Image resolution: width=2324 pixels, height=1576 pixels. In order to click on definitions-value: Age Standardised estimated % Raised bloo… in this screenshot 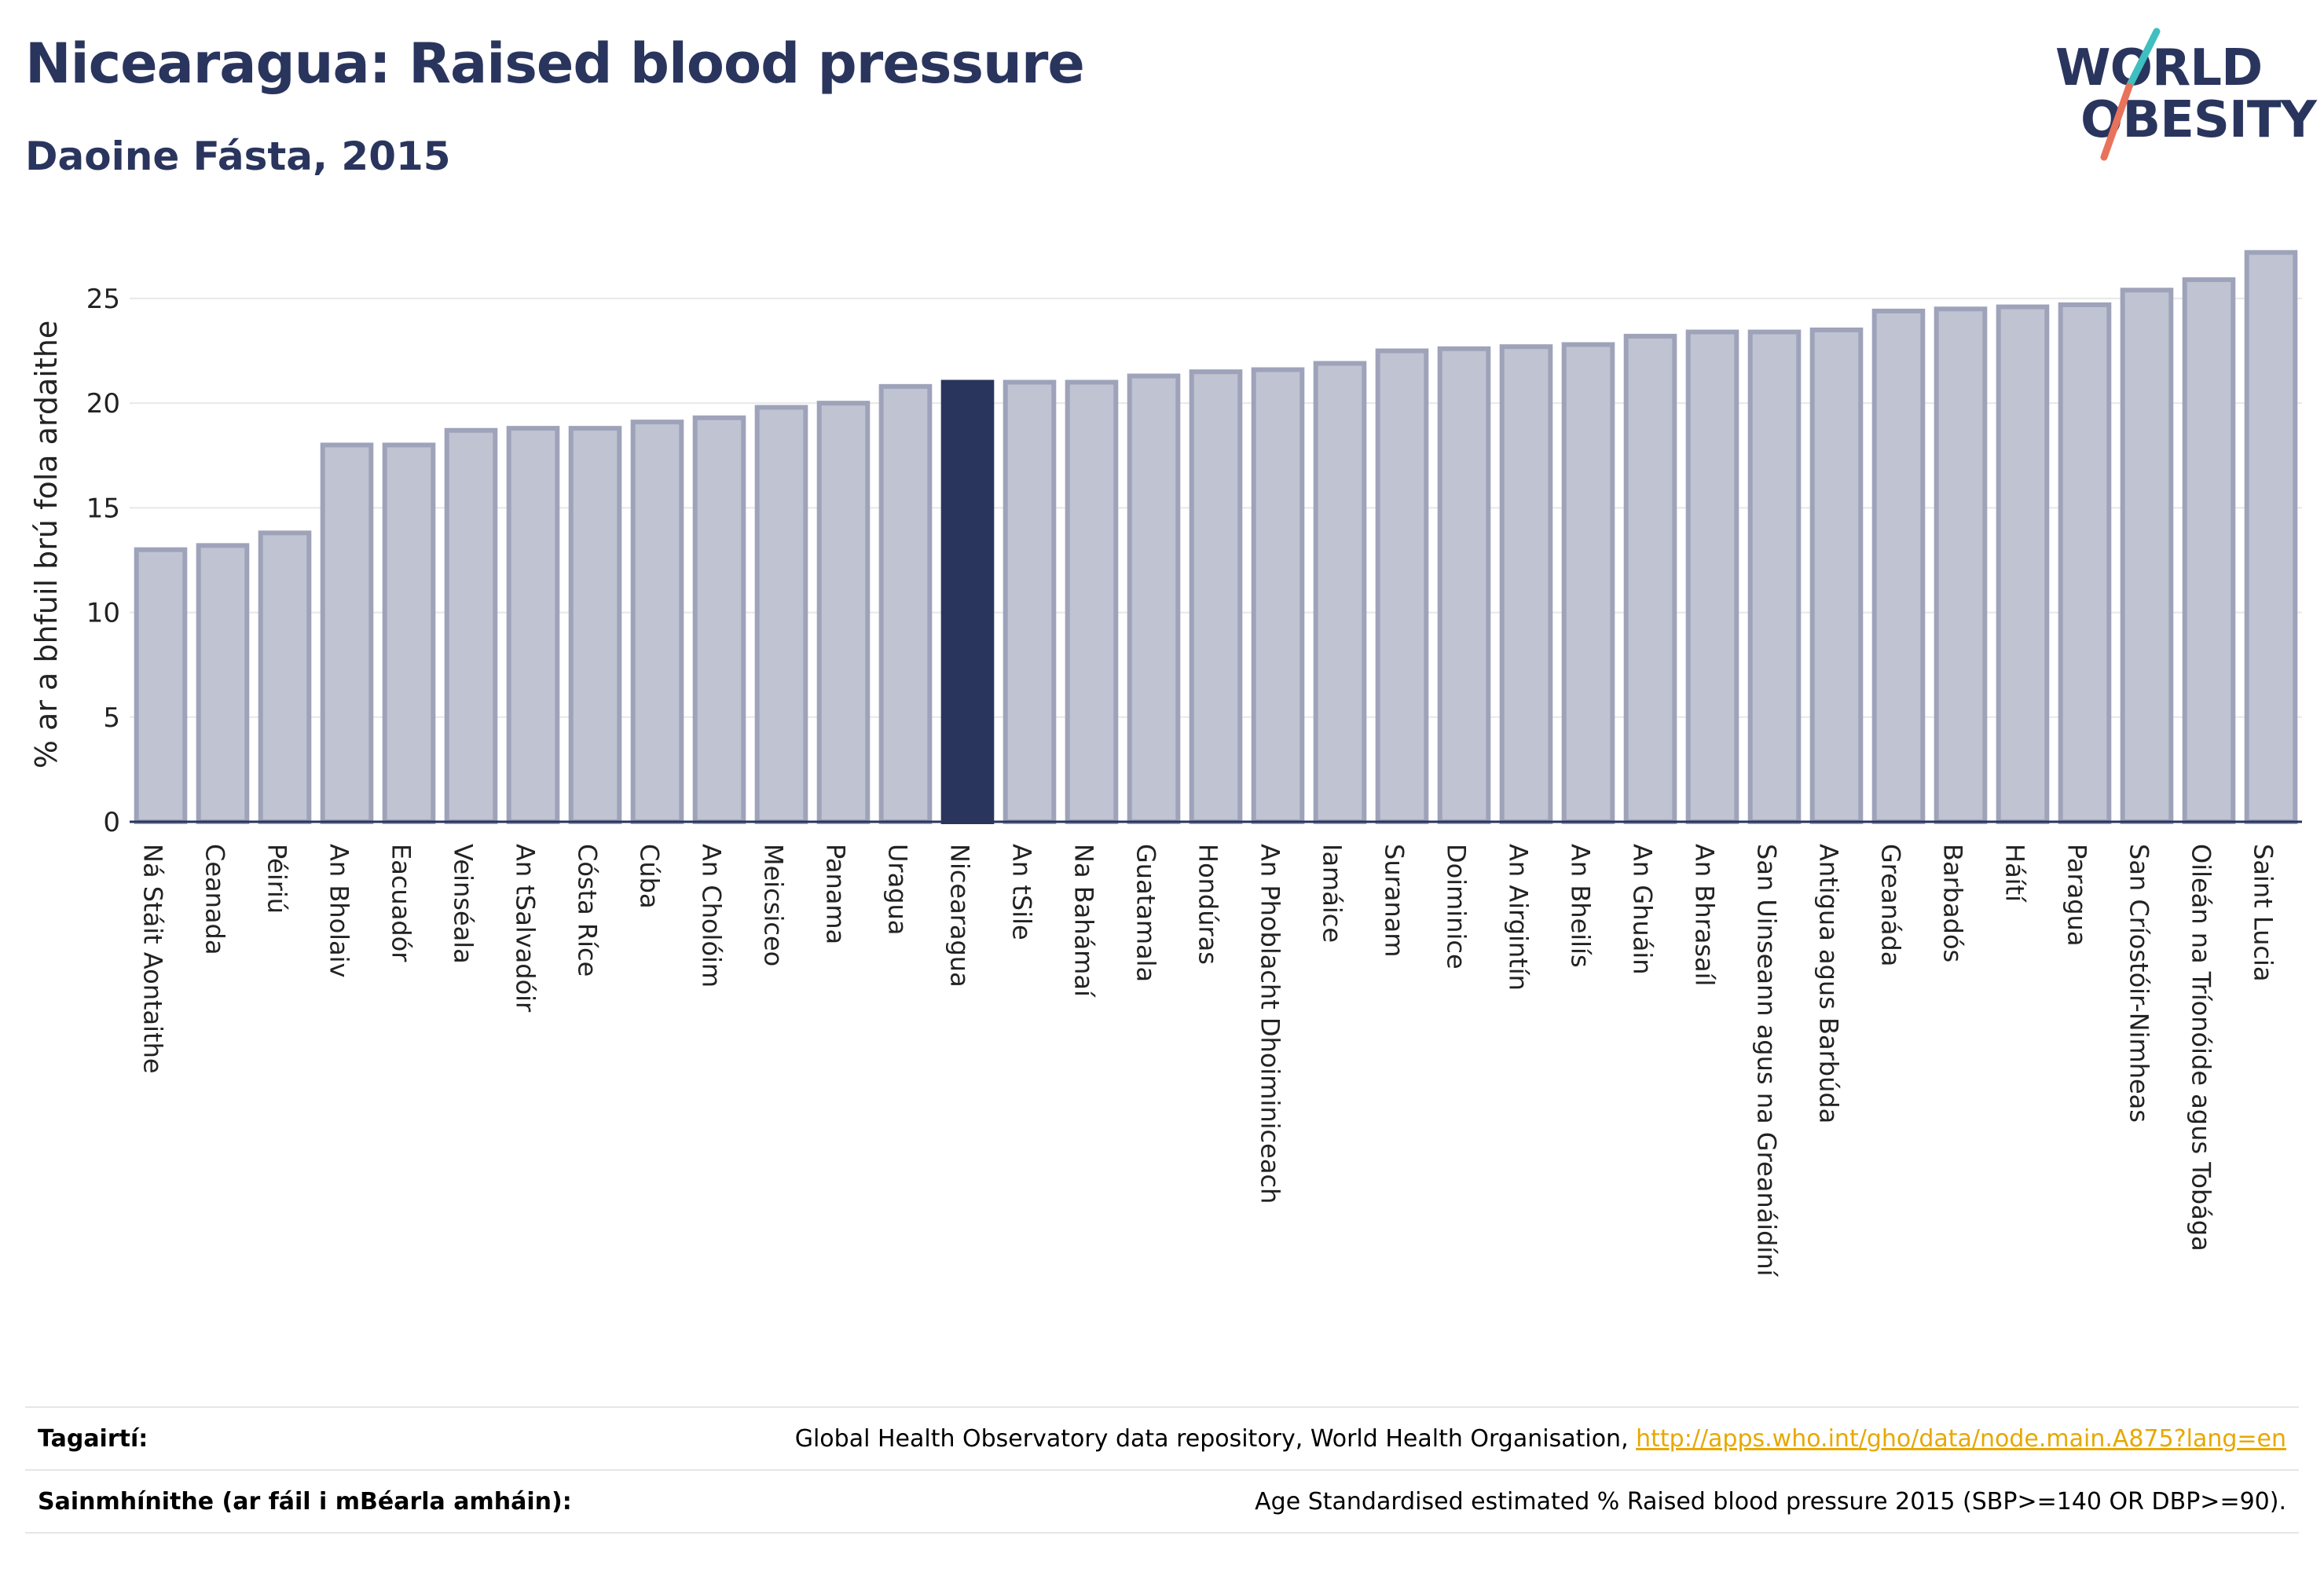, I will do `click(1770, 1502)`.